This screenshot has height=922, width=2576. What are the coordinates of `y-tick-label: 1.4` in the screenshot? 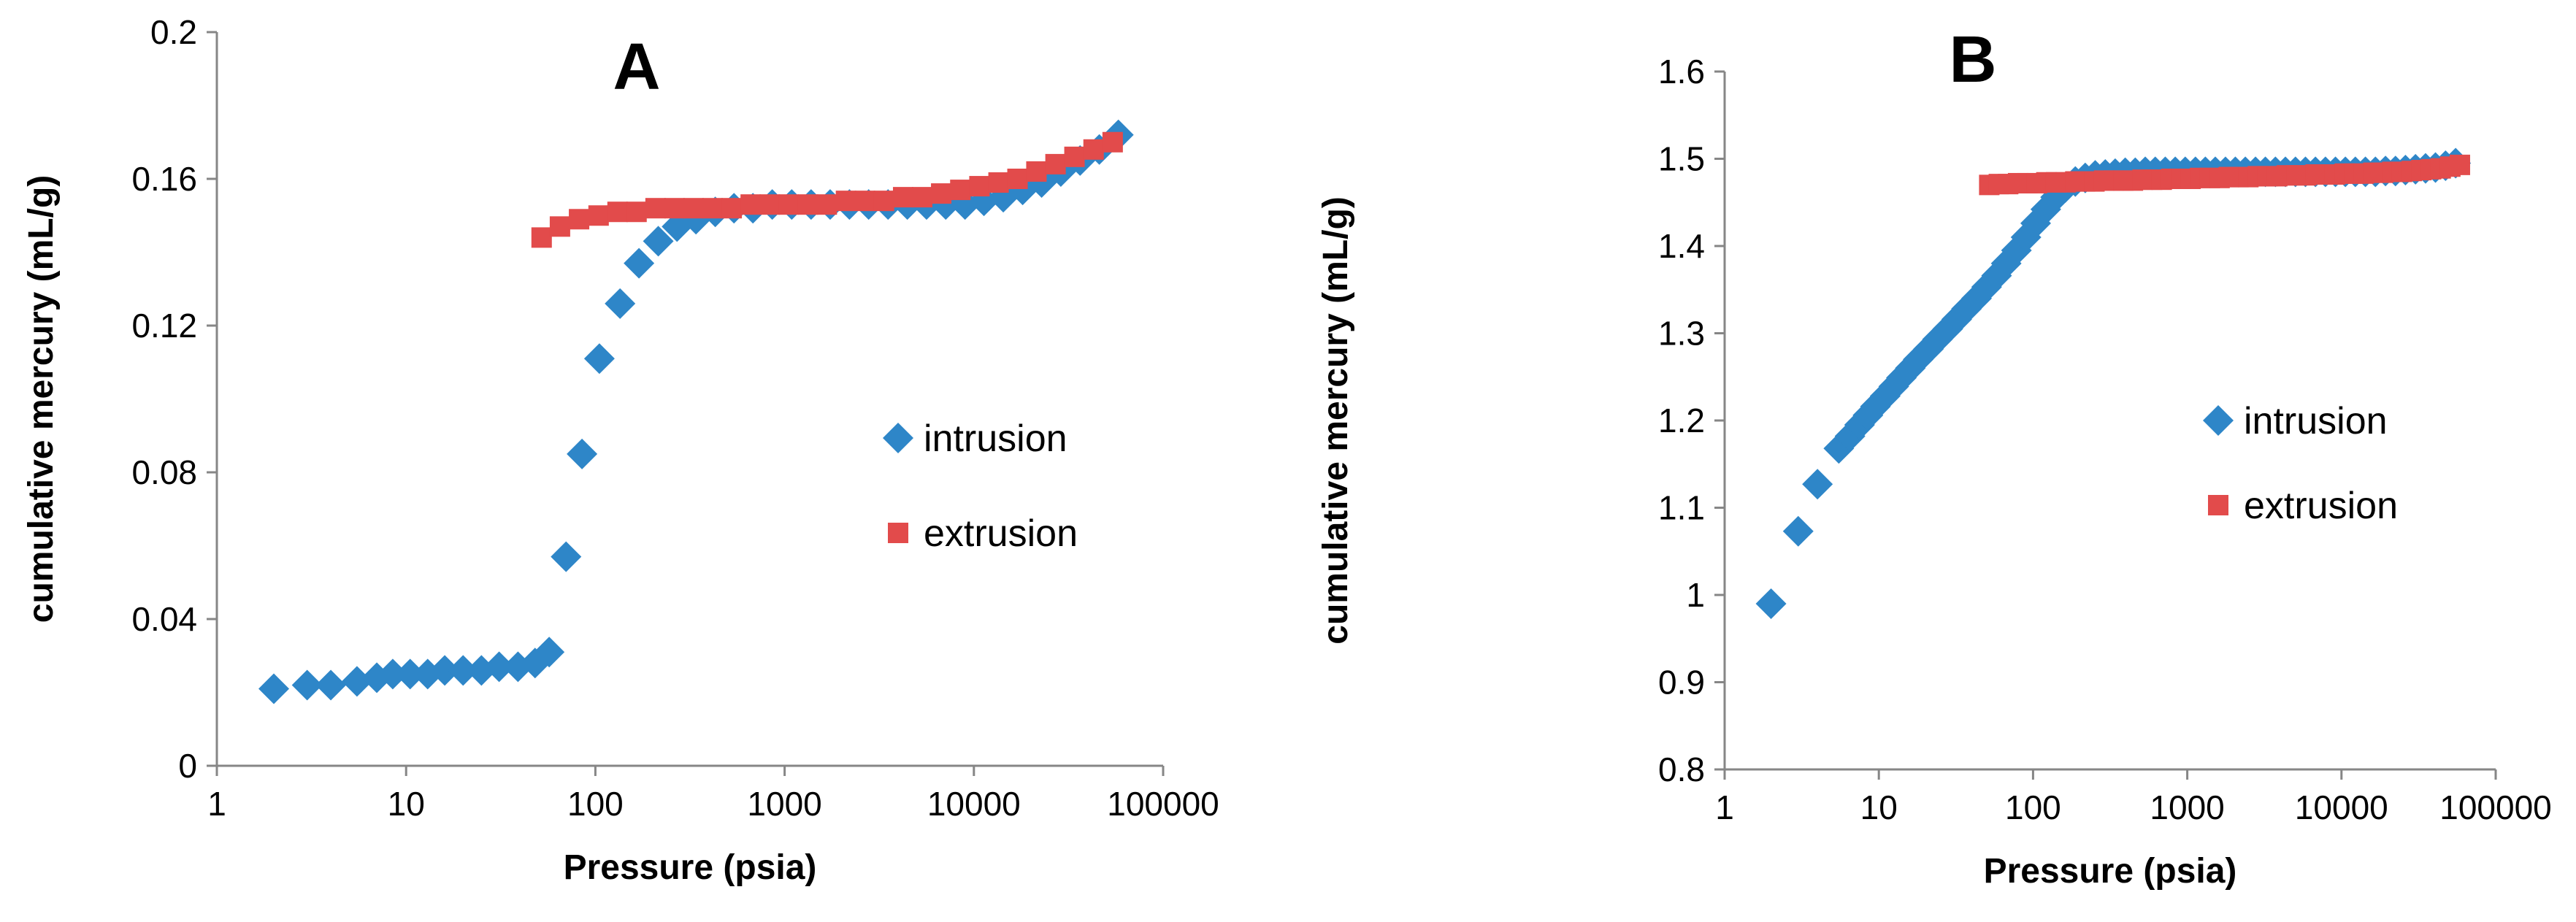 It's located at (1681, 246).